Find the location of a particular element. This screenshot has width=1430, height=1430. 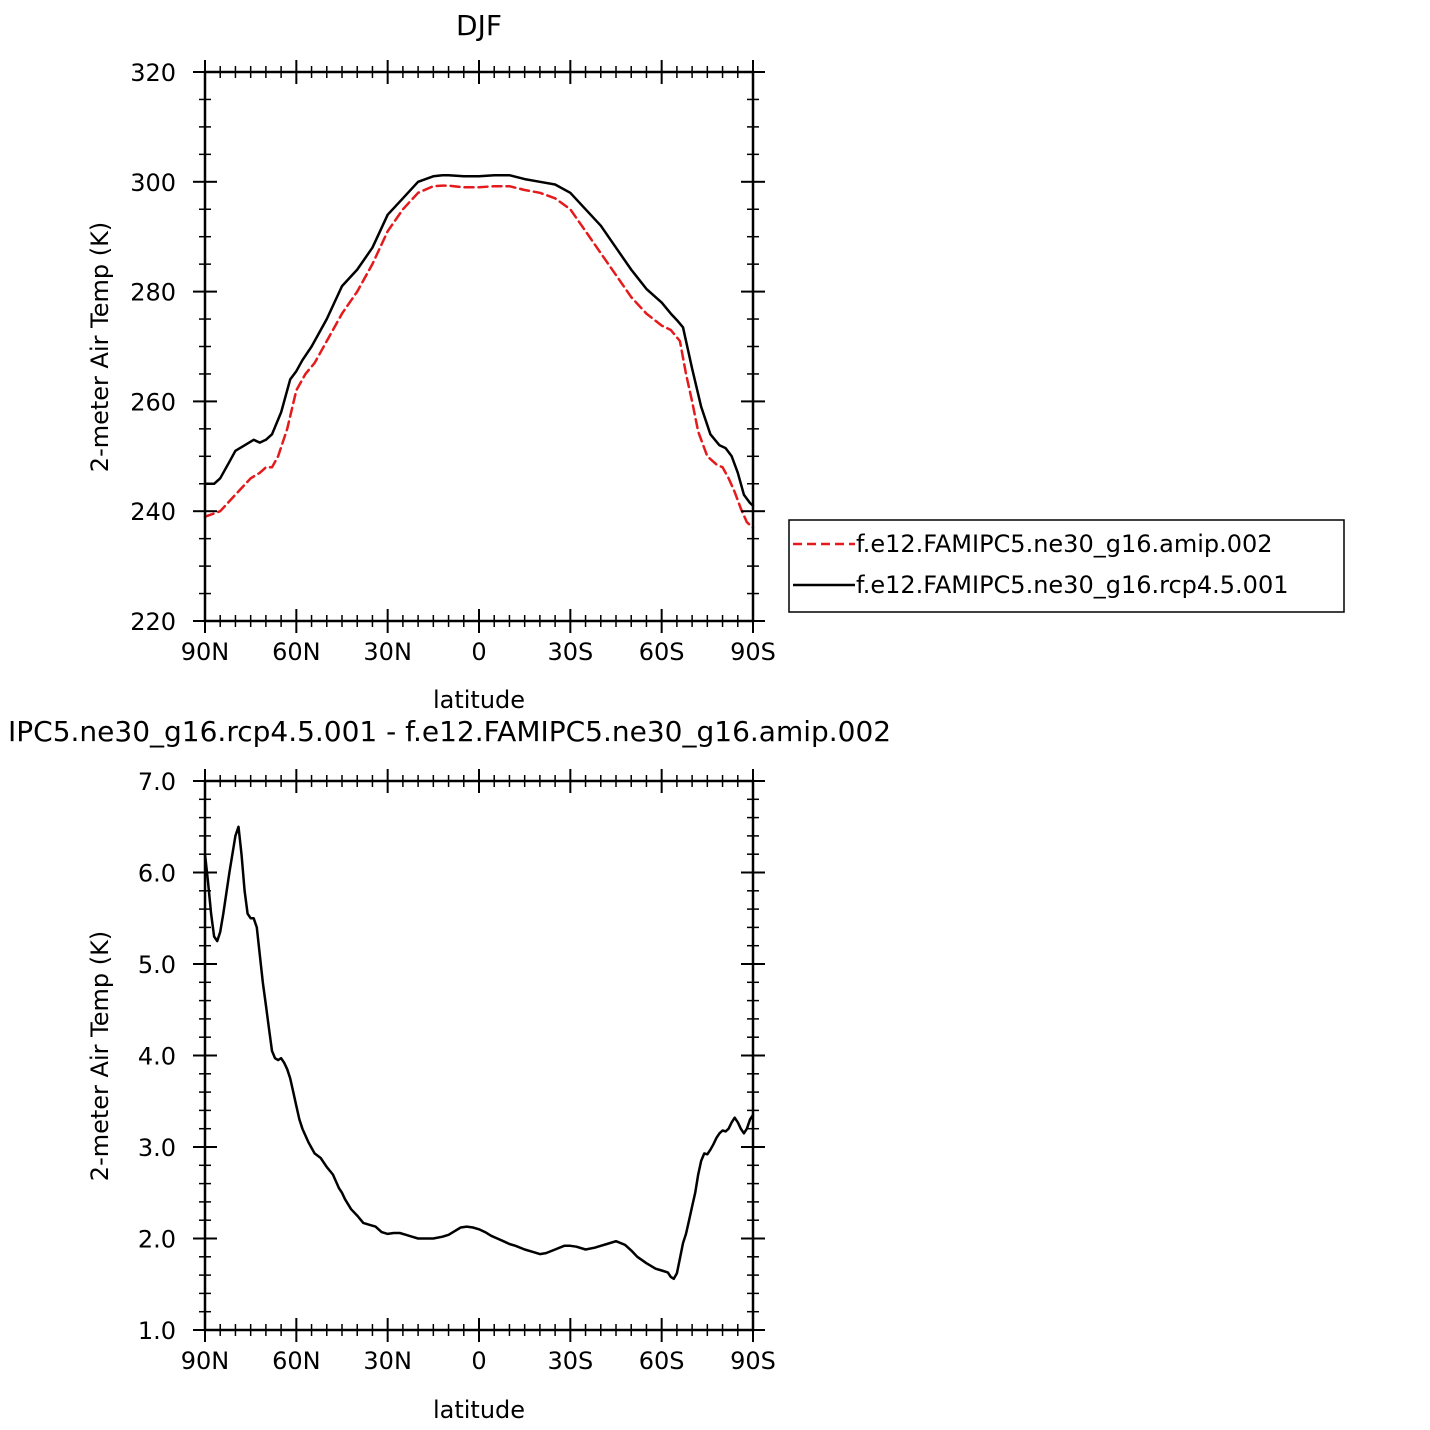

bottom-y-tick-label: 5.0 is located at coordinates (157, 965).